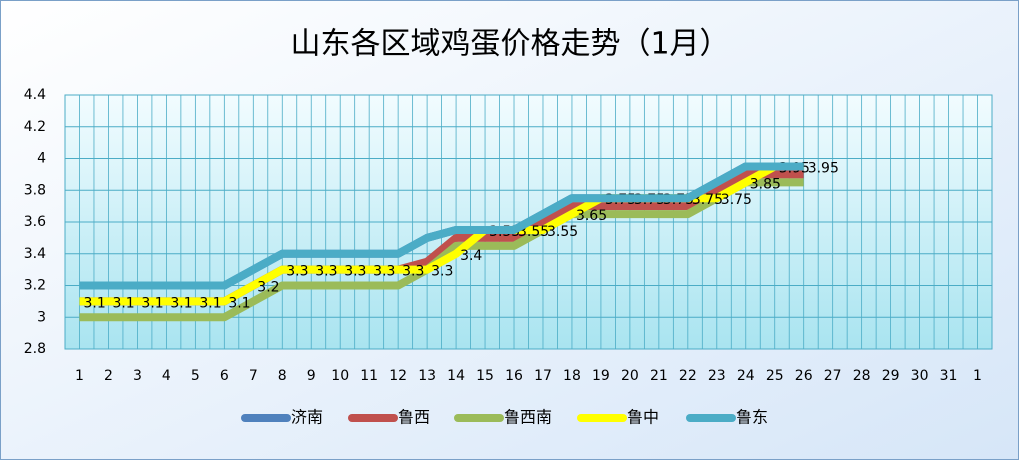 The image size is (1020, 465). What do you see at coordinates (414, 417) in the screenshot?
I see `legend-label: 鲁西` at bounding box center [414, 417].